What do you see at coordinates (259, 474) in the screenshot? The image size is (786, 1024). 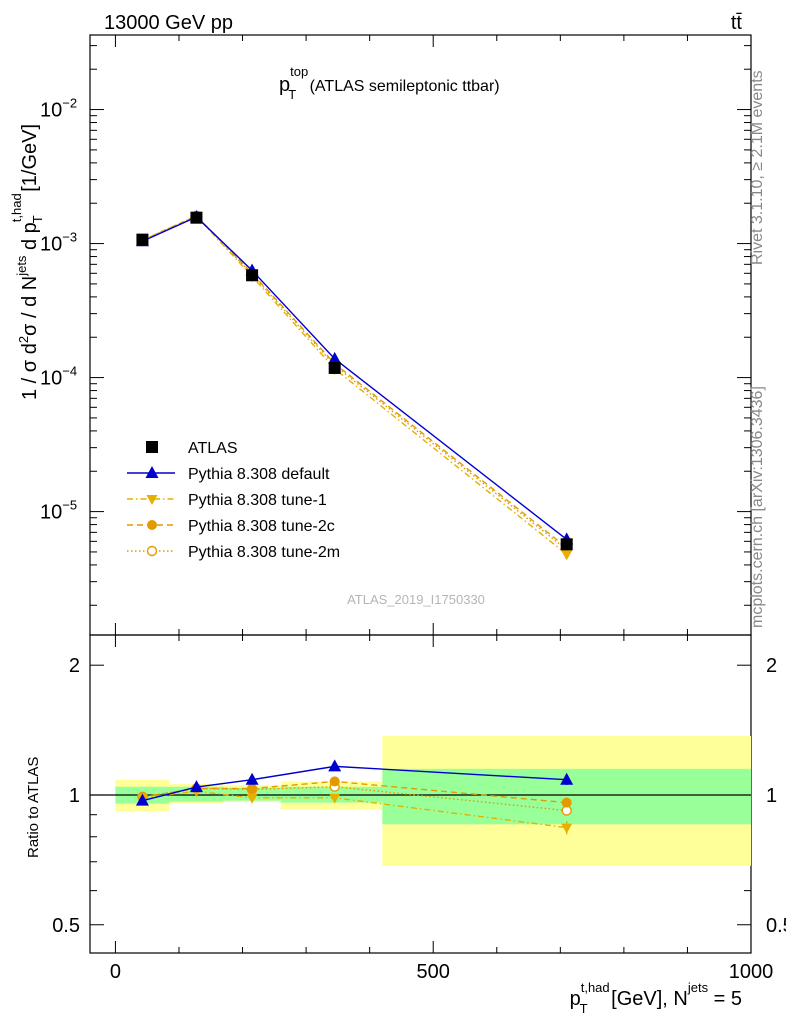 I see `legend-label: Pythia 8.308 default` at bounding box center [259, 474].